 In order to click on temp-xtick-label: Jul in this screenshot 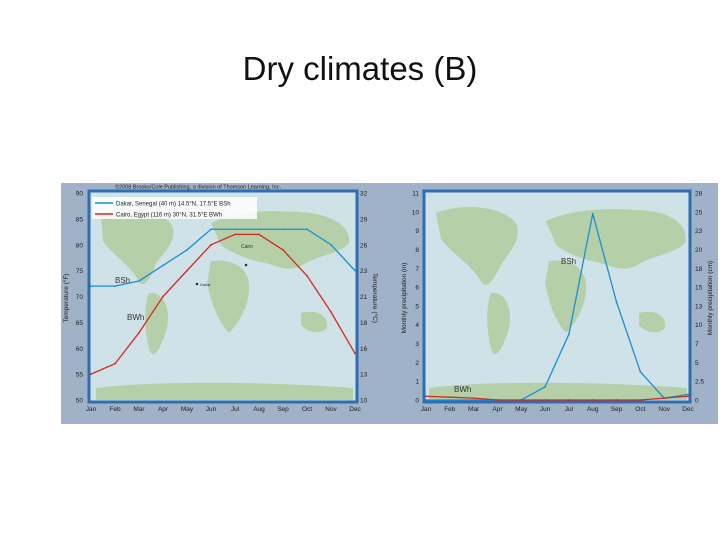, I will do `click(235, 409)`.